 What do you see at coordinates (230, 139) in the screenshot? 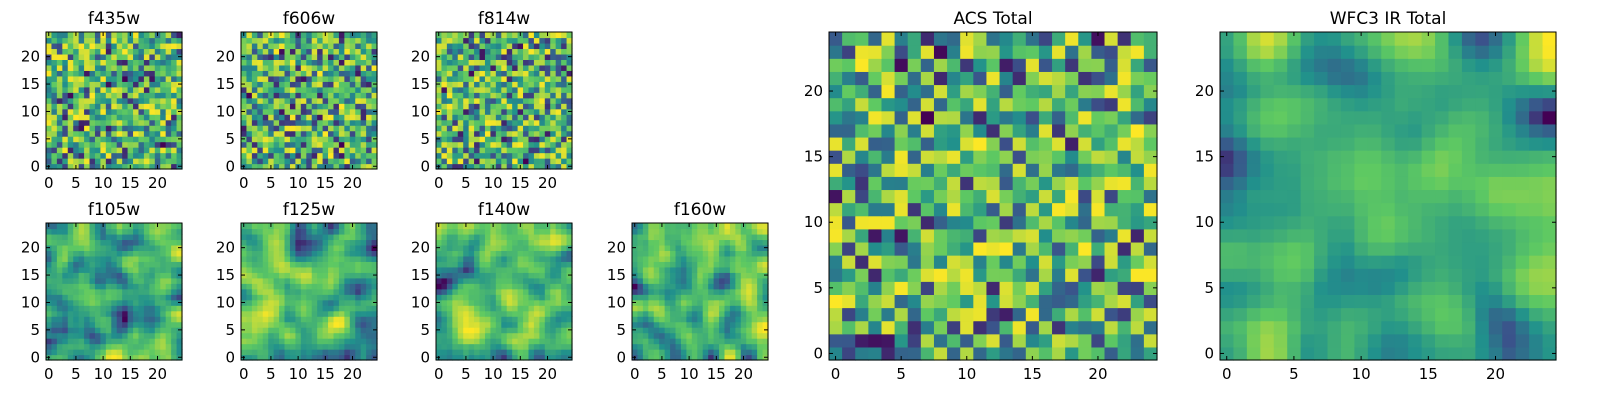
I see `y-tick-label: 5` at bounding box center [230, 139].